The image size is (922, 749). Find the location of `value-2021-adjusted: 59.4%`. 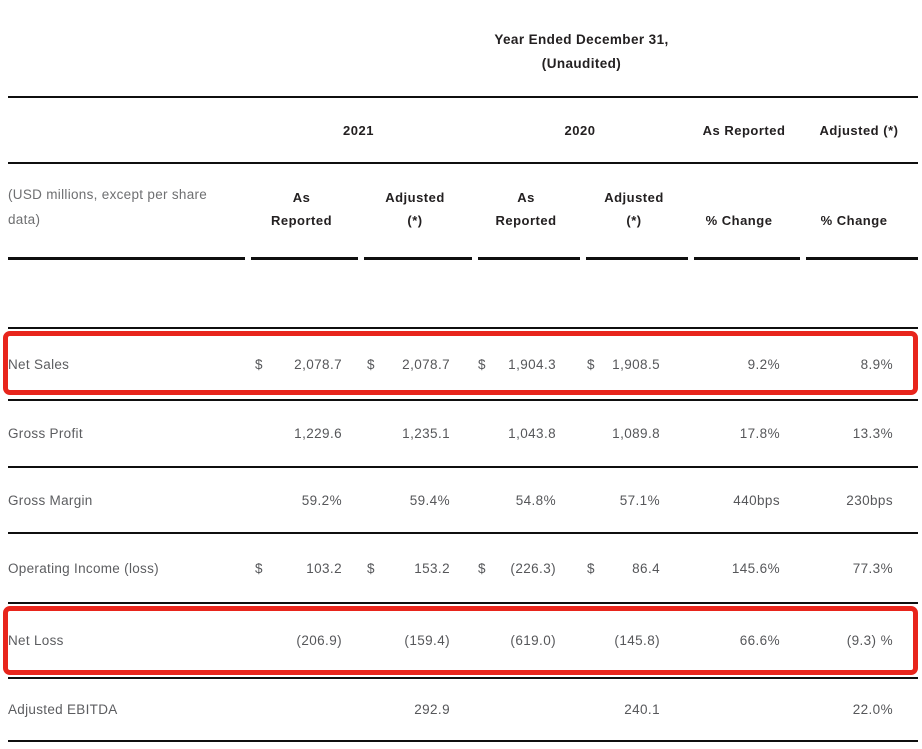

value-2021-adjusted: 59.4% is located at coordinates (415, 500).